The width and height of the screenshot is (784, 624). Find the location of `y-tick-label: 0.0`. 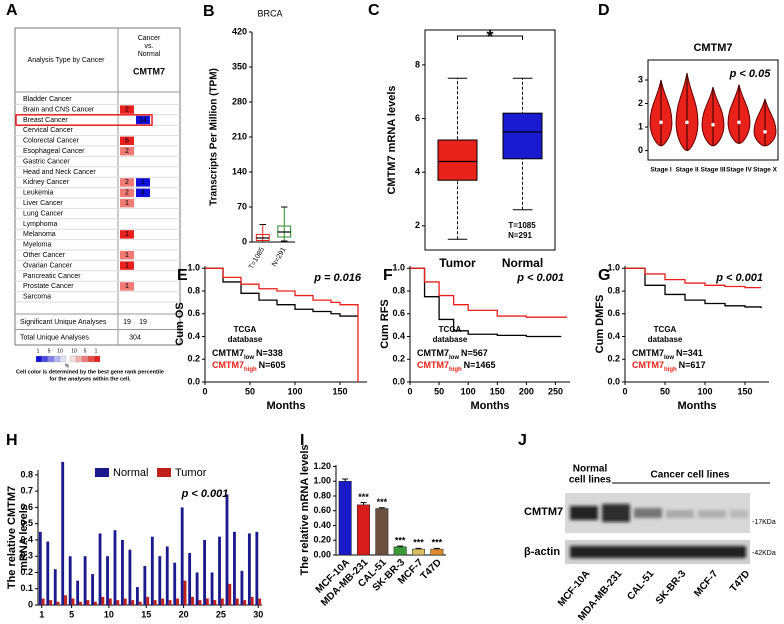

y-tick-label: 0.0 is located at coordinates (613, 381).